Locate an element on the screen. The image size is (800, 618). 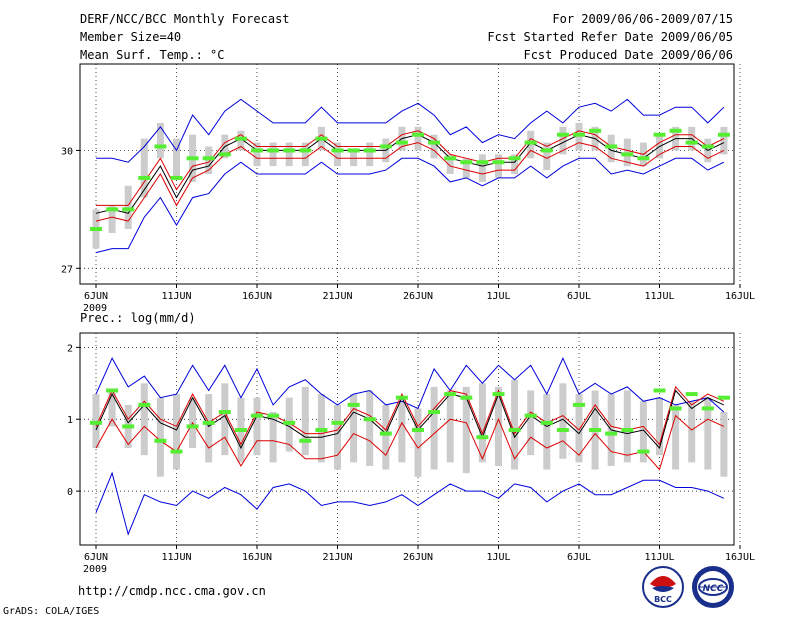
header-member-size: Member Size=40 is located at coordinates (130, 37).